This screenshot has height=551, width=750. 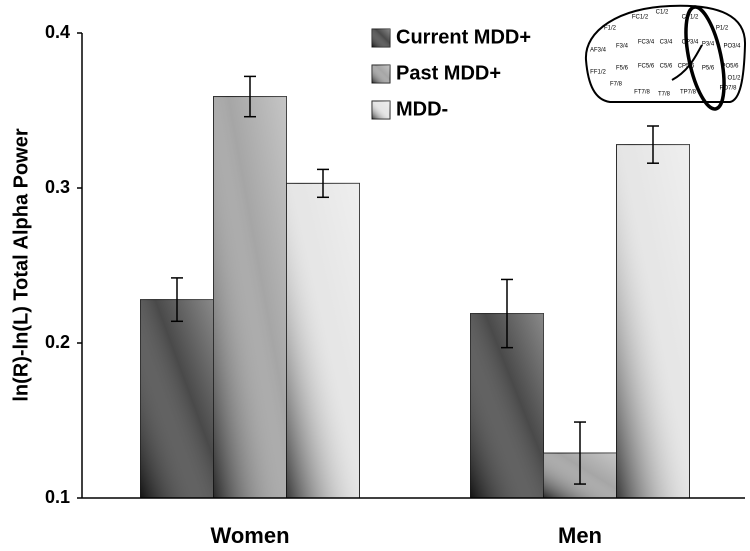 What do you see at coordinates (448, 73) in the screenshot?
I see `legend-label: Past MDD+` at bounding box center [448, 73].